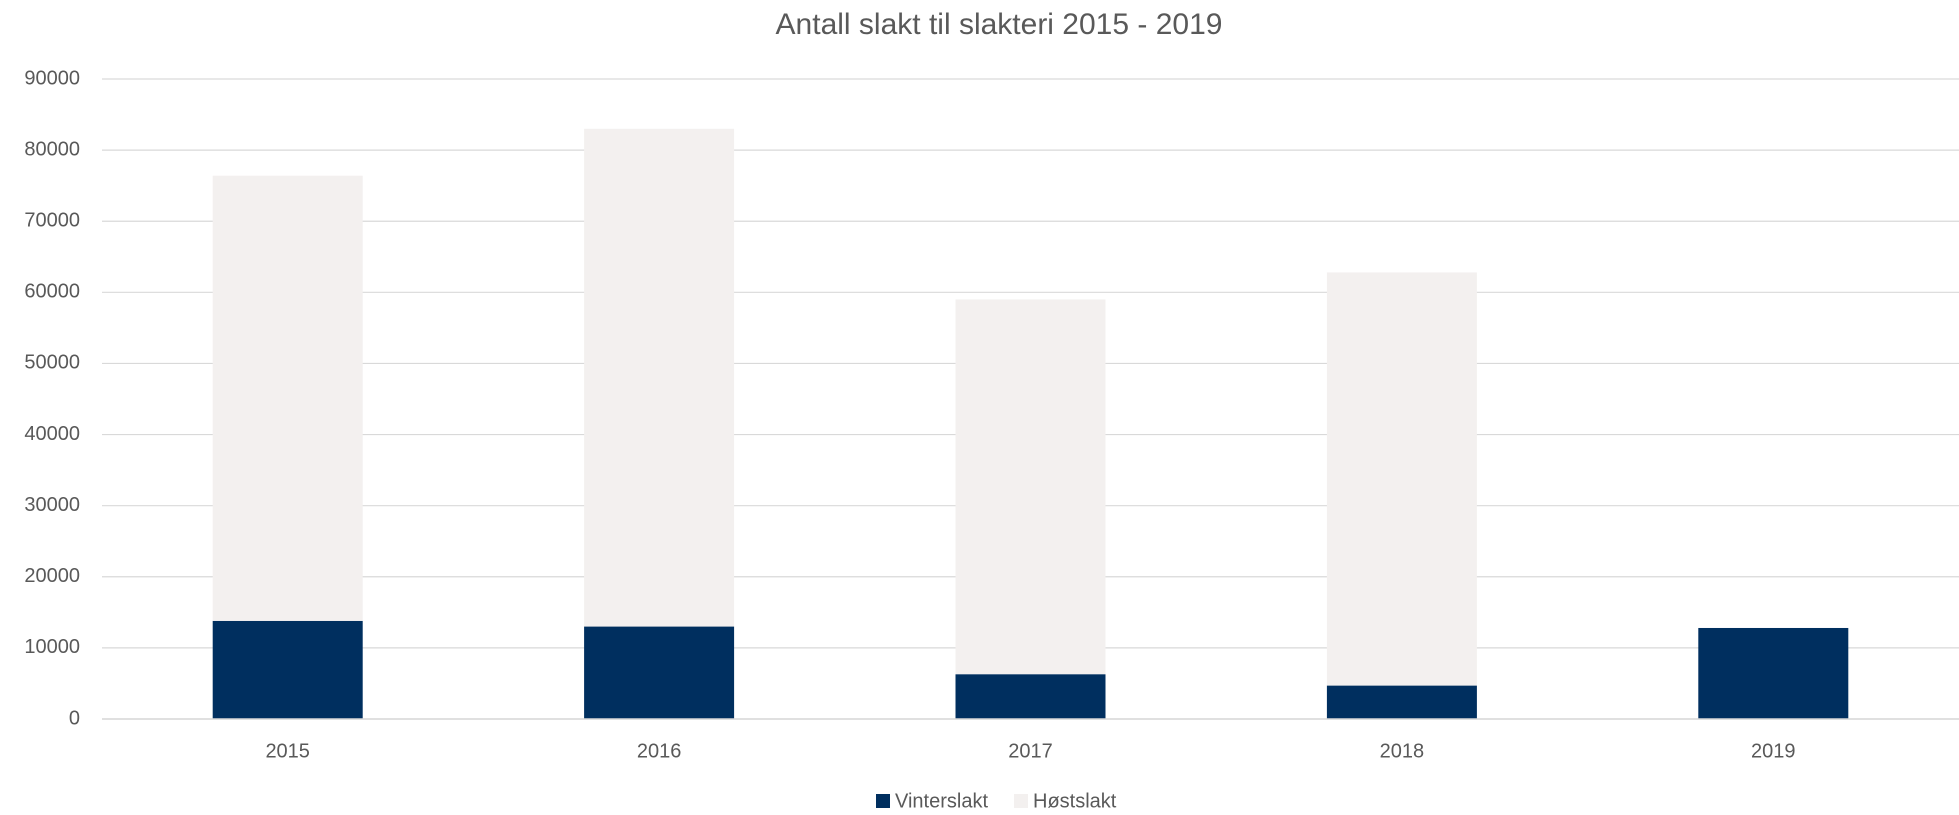 This screenshot has height=815, width=1959. Describe the element at coordinates (74, 718) in the screenshot. I see `y-tick-label: 0` at that location.